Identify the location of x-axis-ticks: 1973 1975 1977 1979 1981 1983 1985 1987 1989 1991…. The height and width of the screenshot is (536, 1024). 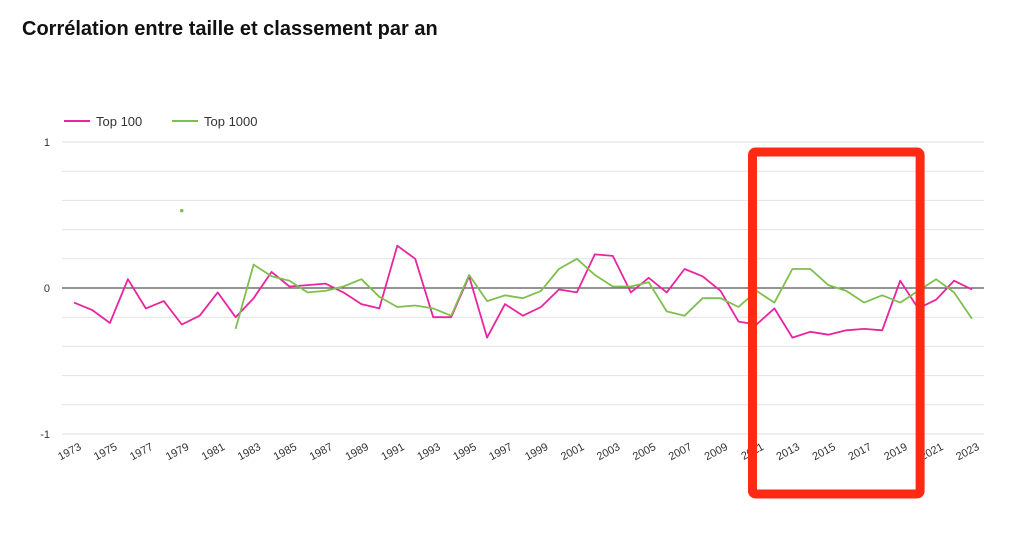
(518, 452).